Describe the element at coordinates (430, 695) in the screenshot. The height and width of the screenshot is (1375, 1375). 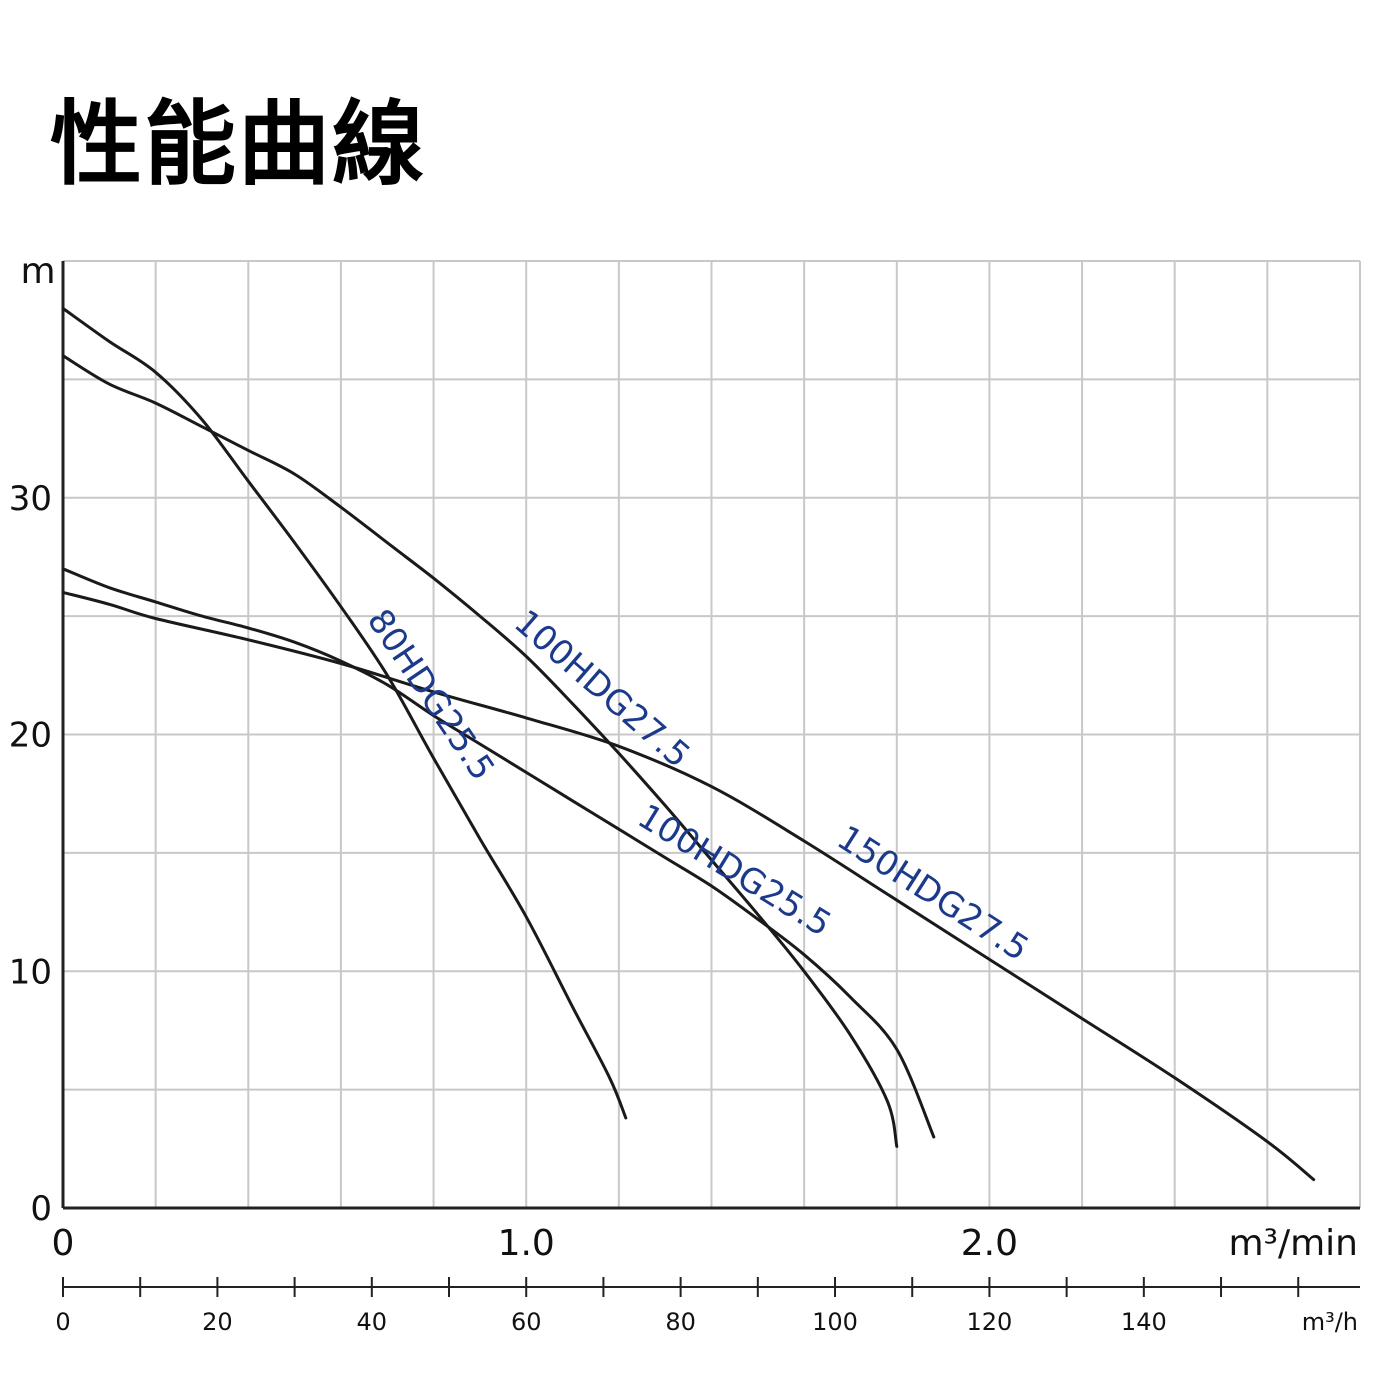
I see `series-label-80hdg25.5: 80HDG25.5` at that location.